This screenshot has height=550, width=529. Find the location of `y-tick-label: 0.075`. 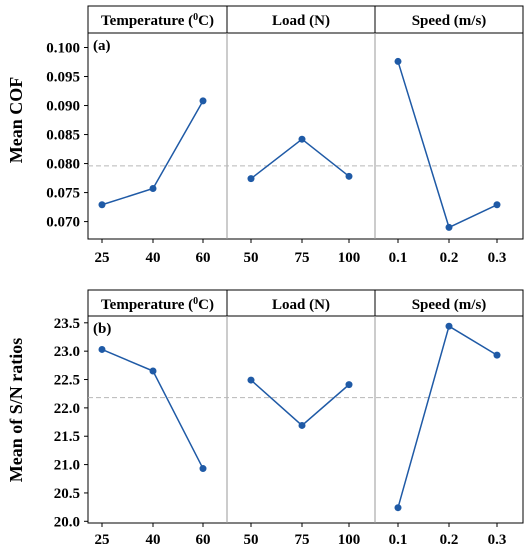

y-tick-label: 0.075 is located at coordinates (63, 194).